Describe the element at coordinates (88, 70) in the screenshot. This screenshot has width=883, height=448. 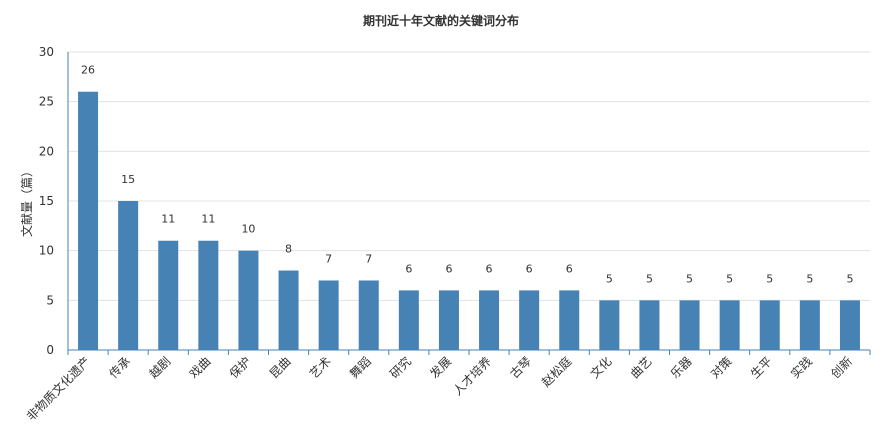
I see `data-label: 26` at that location.